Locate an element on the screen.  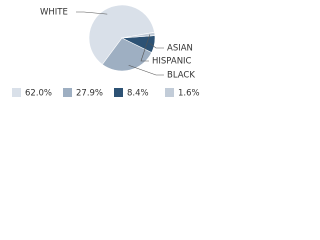
legend-label: 27.9% is located at coordinates (89, 94).